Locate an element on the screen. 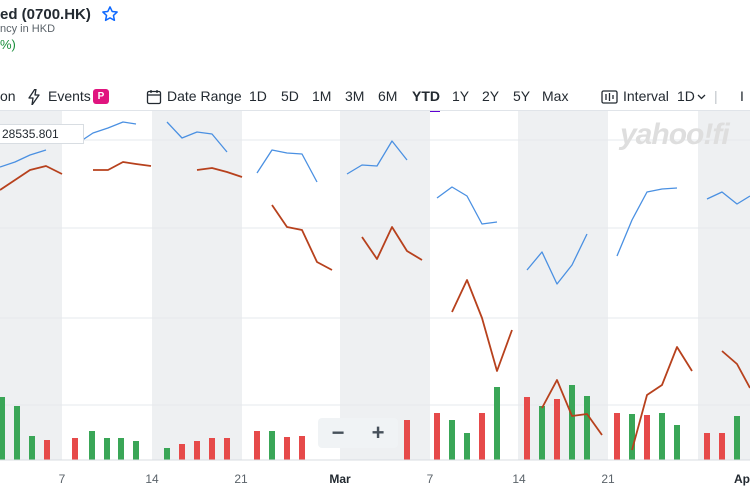  zoom-controls: − + is located at coordinates (358, 433).